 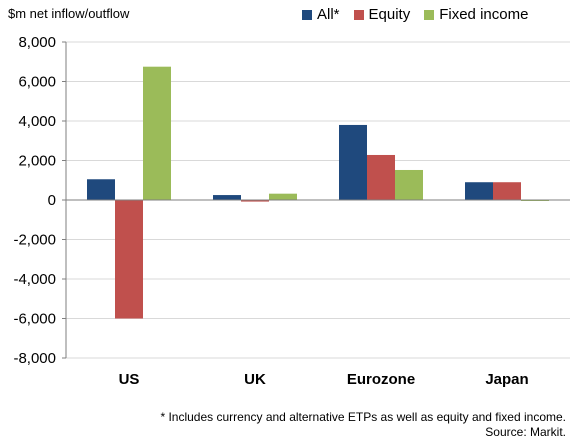 I want to click on legend-swatch-all, so click(x=307, y=14).